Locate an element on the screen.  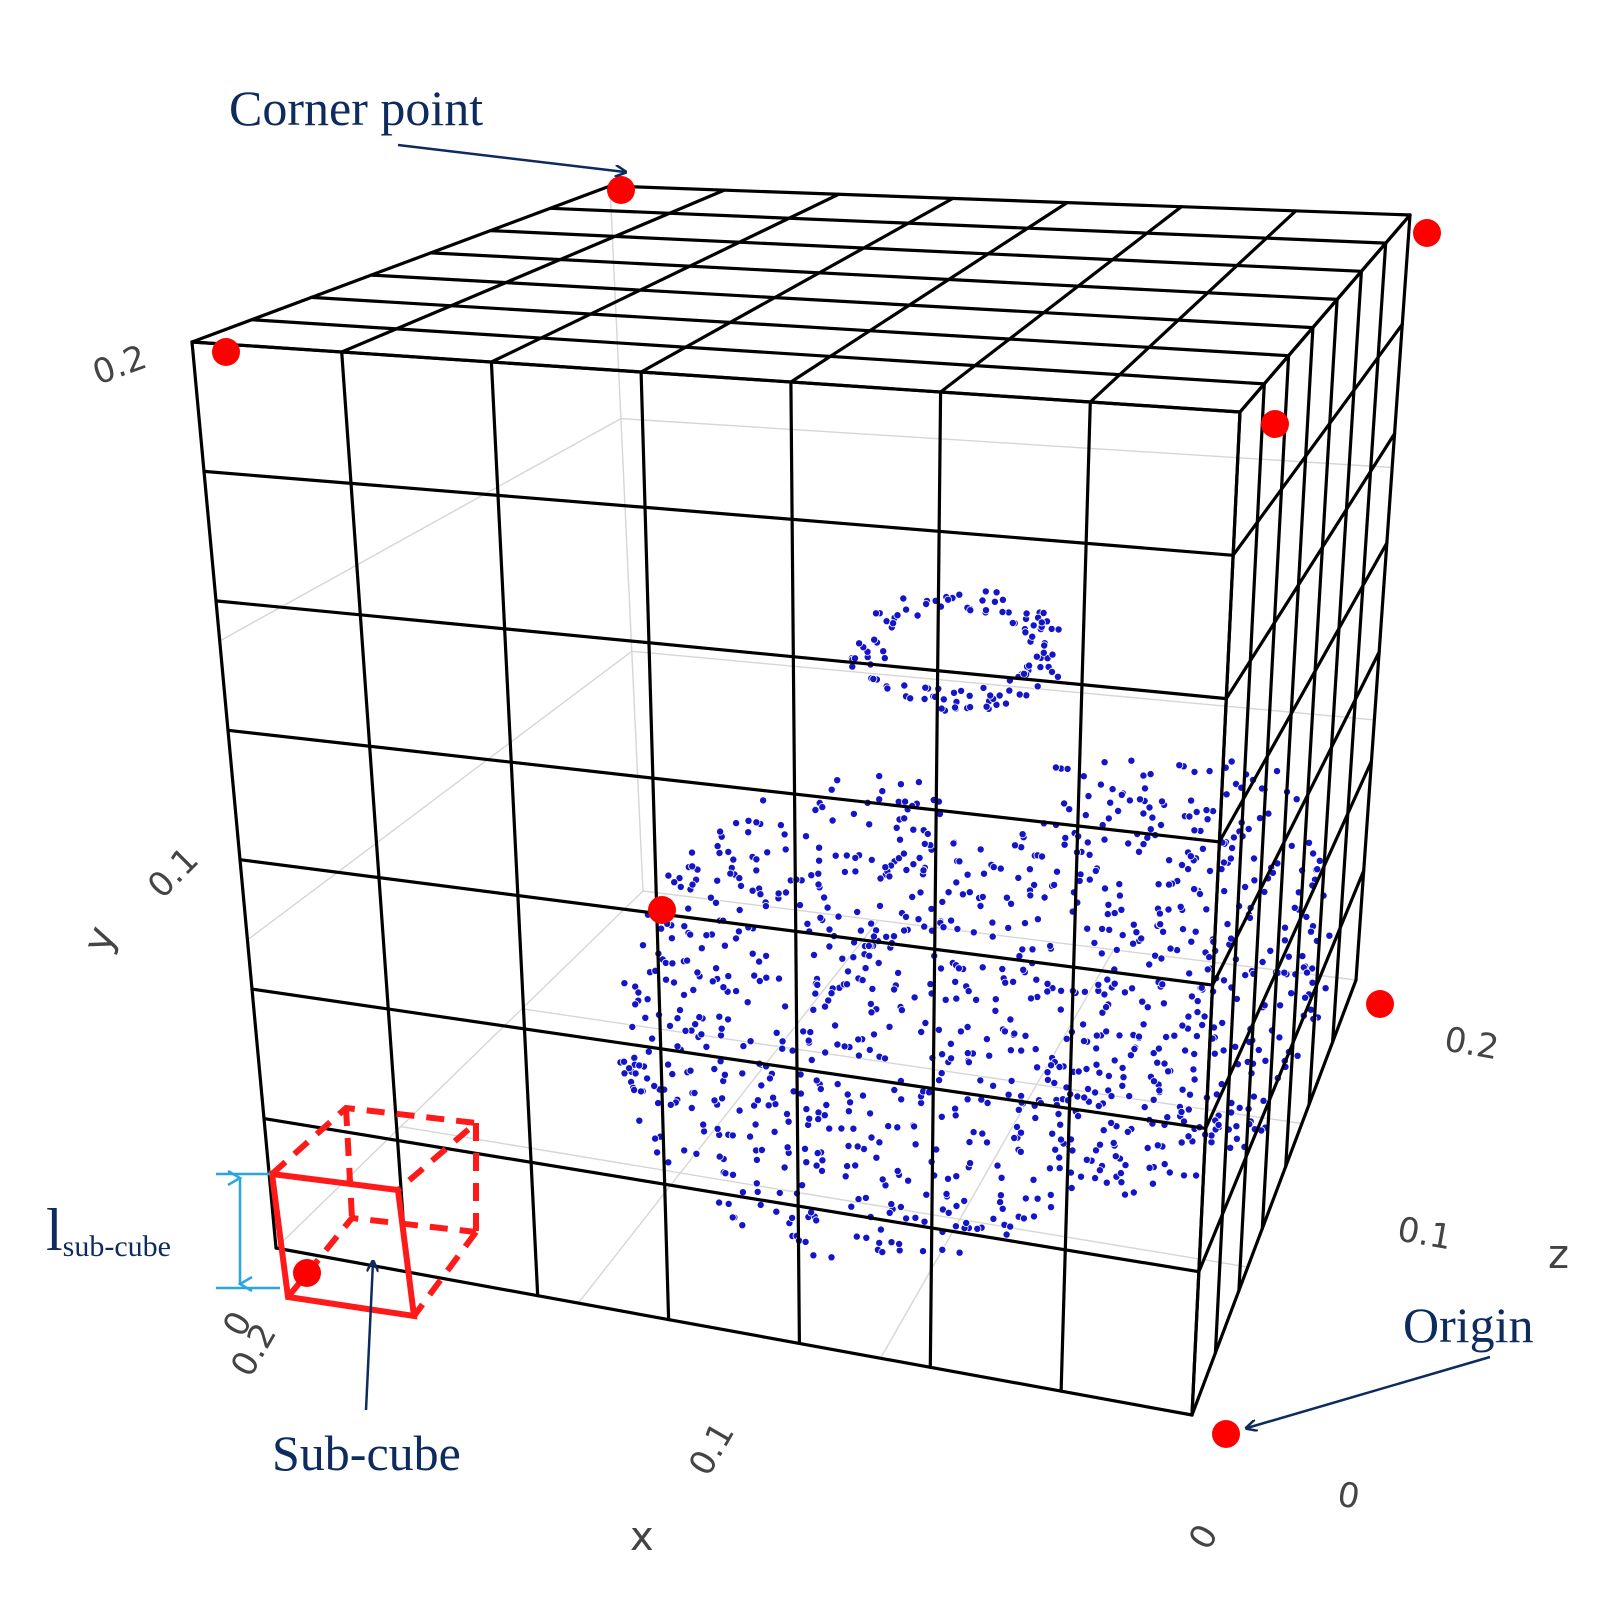
sub-cube-arrow is located at coordinates (368, 1336).